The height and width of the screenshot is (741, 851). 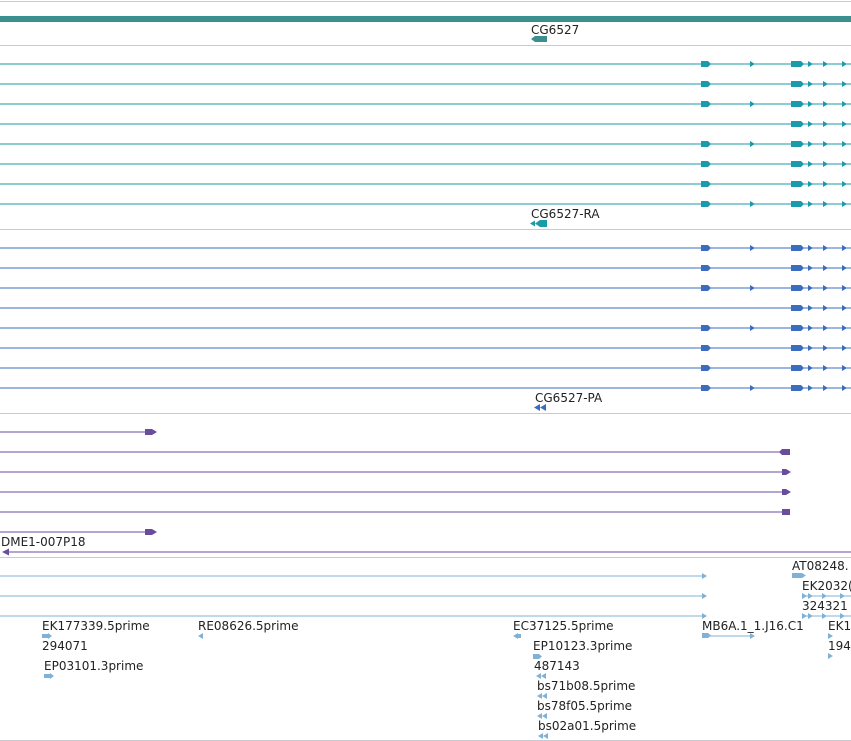 What do you see at coordinates (532, 223) in the screenshot?
I see `cds-glyph-arrow` at bounding box center [532, 223].